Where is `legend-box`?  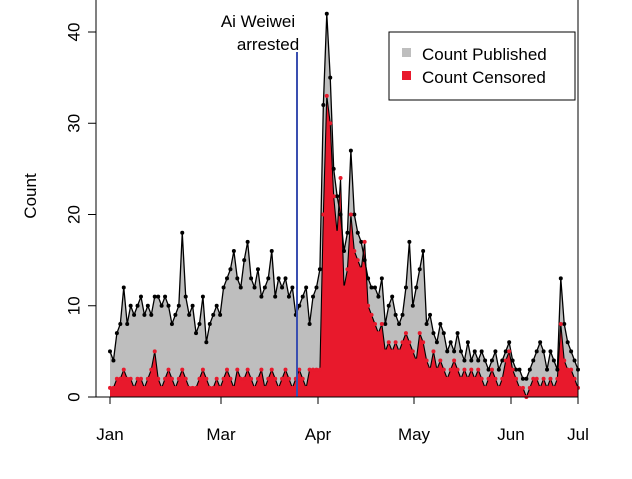
legend-box is located at coordinates (482, 66).